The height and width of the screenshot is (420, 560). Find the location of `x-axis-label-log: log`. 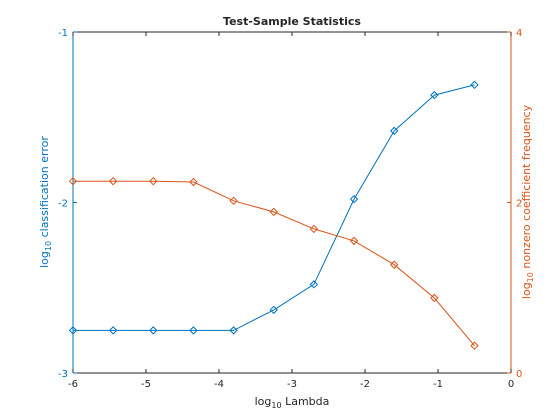

x-axis-label-log: log is located at coordinates (263, 401).